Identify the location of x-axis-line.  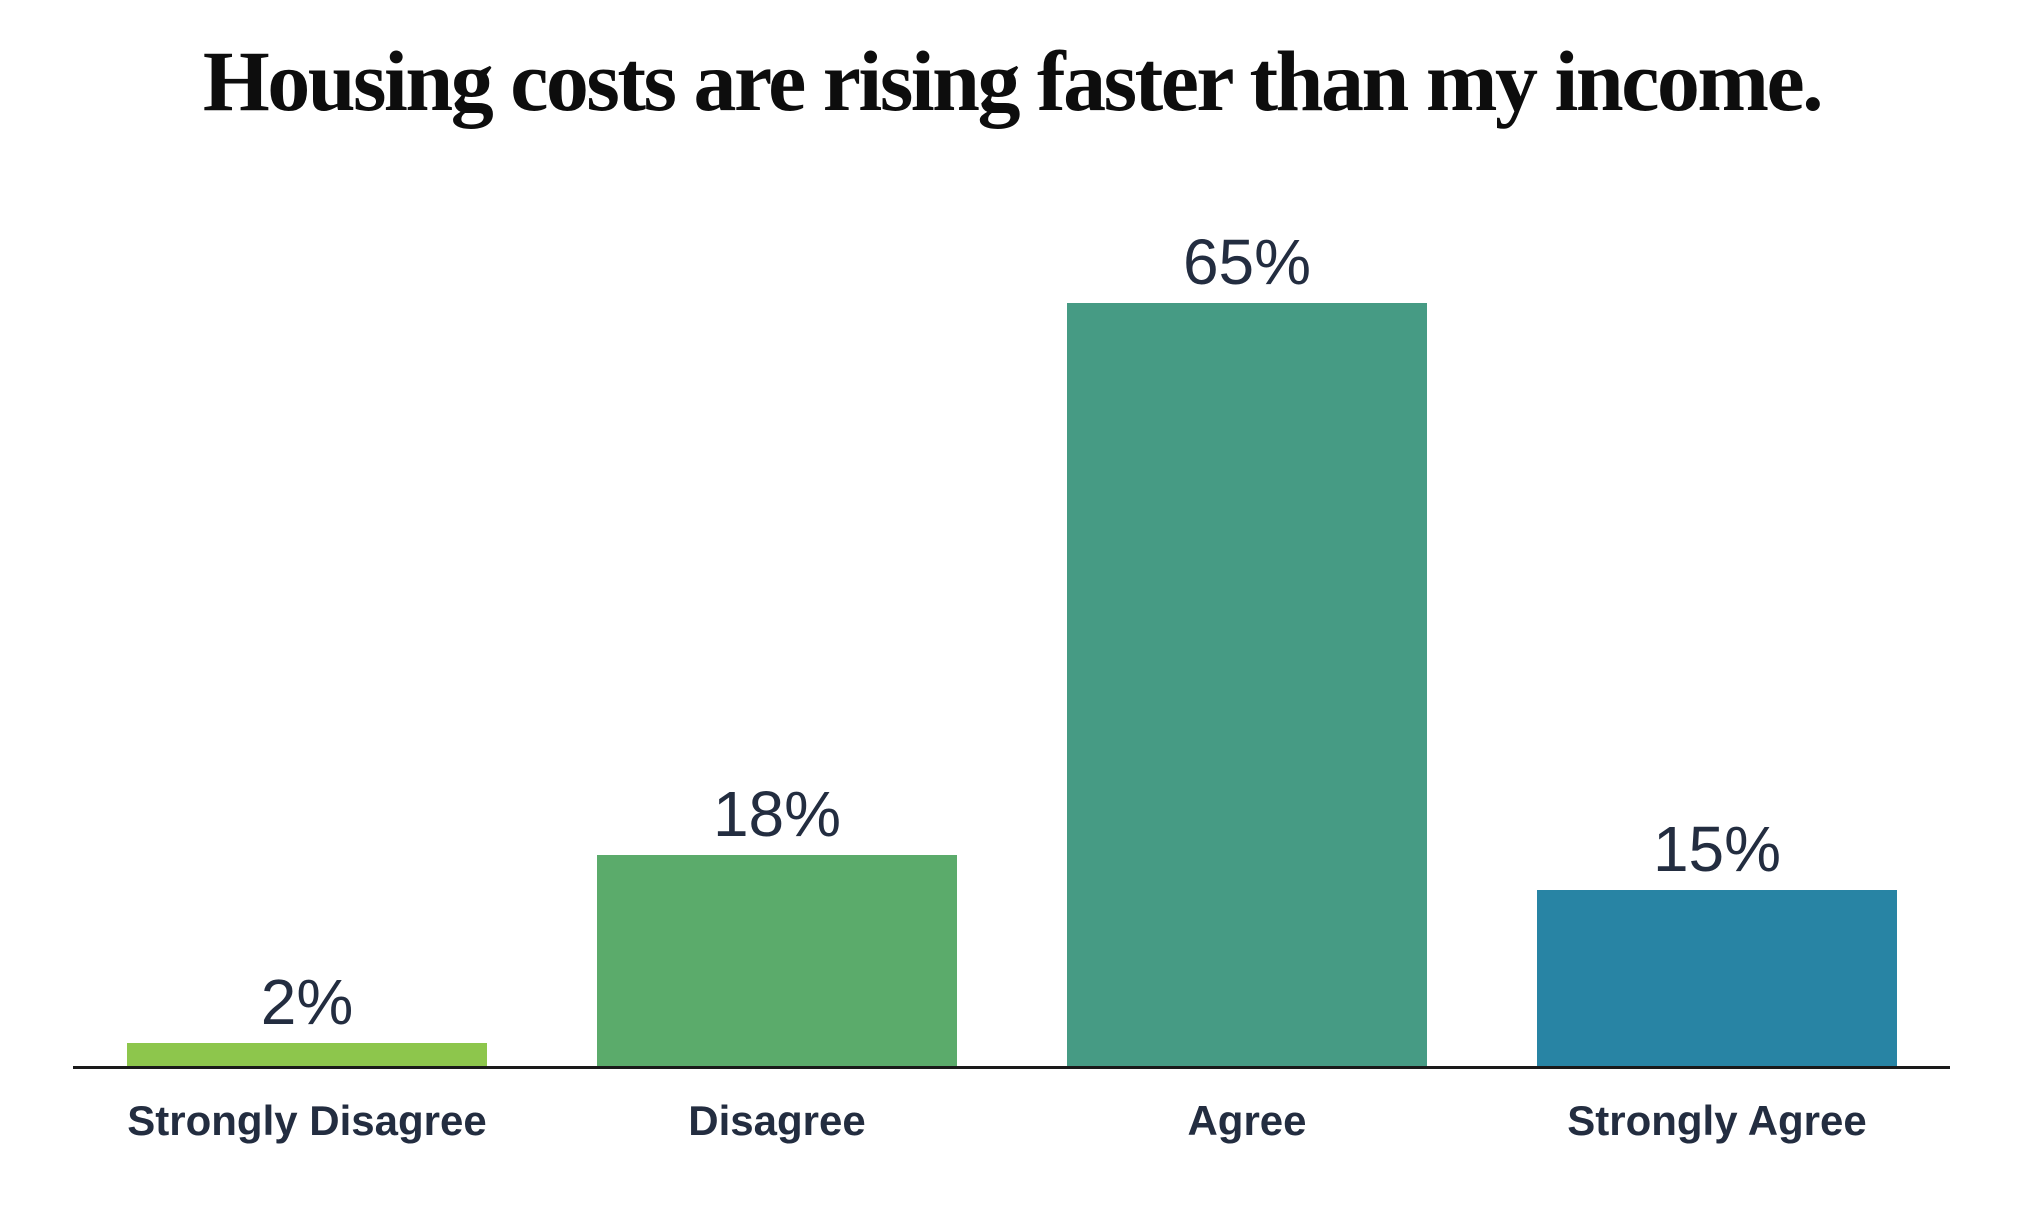
(1011, 1067).